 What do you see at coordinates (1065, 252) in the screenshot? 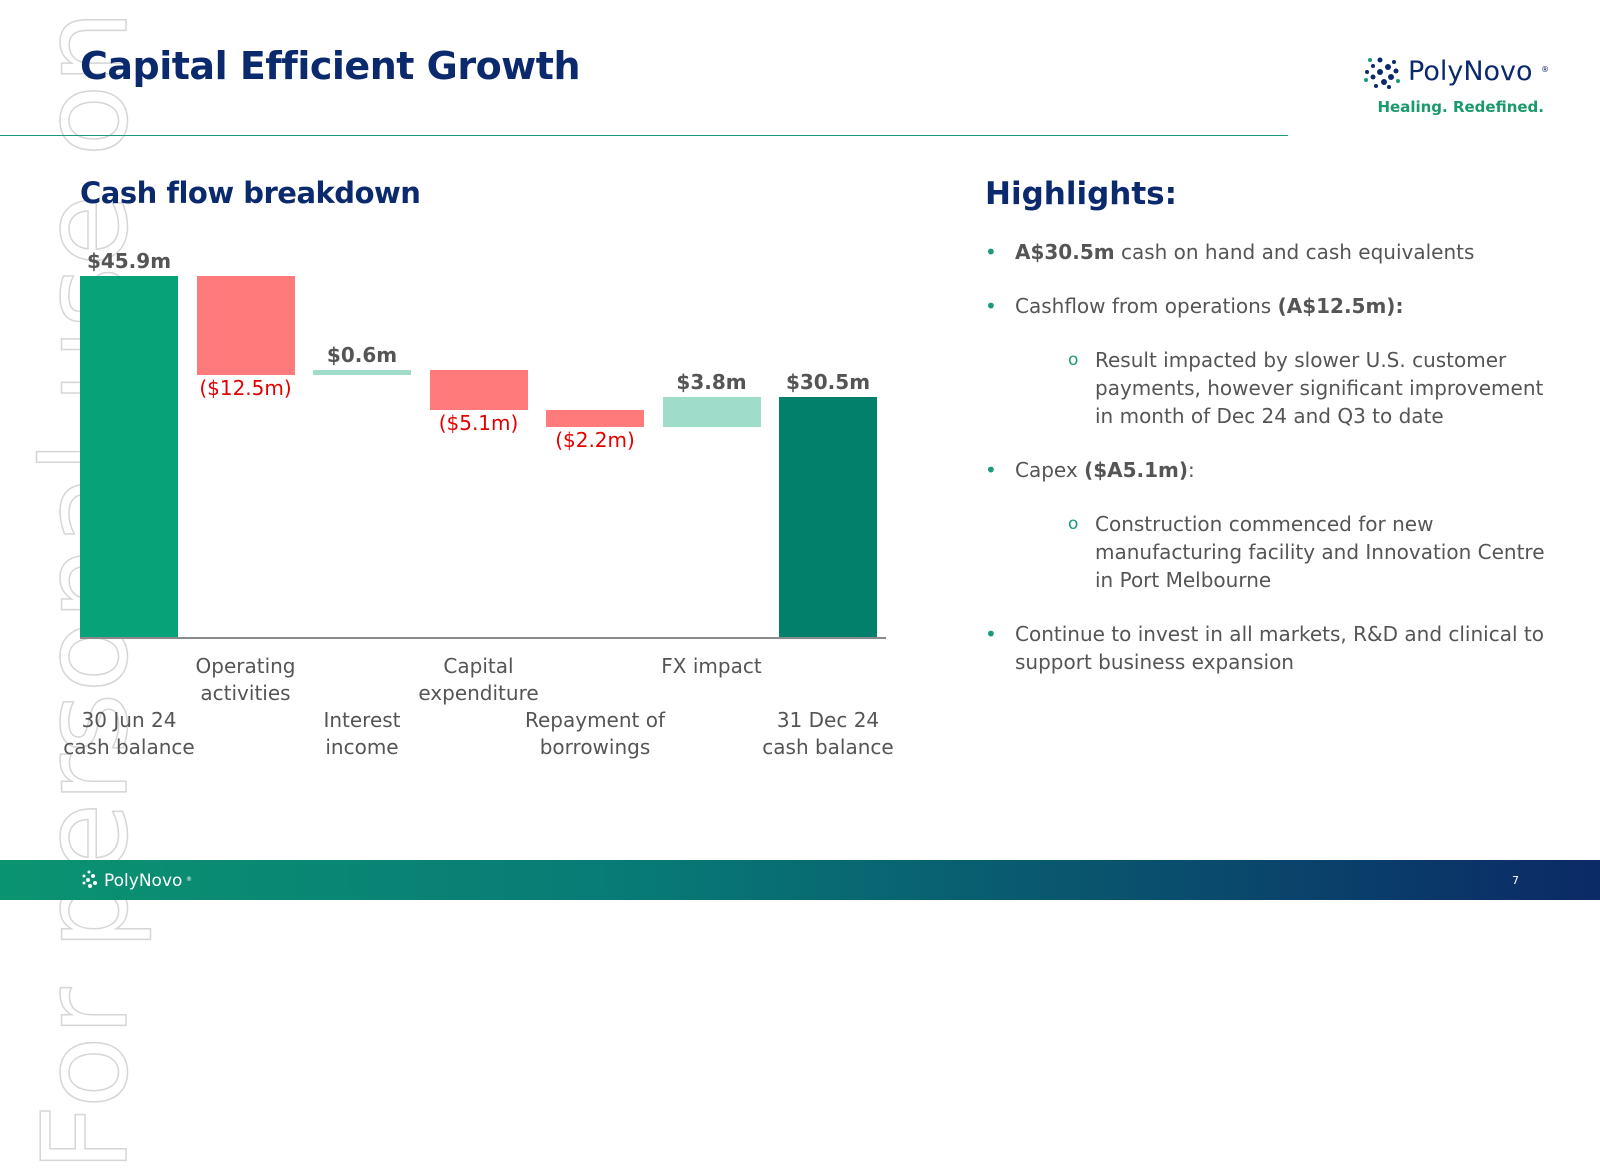
I see `bold-text: A$30.5m` at bounding box center [1065, 252].